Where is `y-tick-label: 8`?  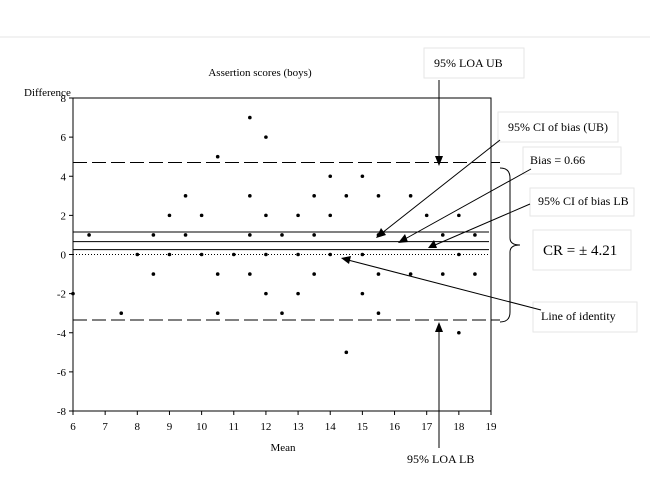 y-tick-label: 8 is located at coordinates (64, 99).